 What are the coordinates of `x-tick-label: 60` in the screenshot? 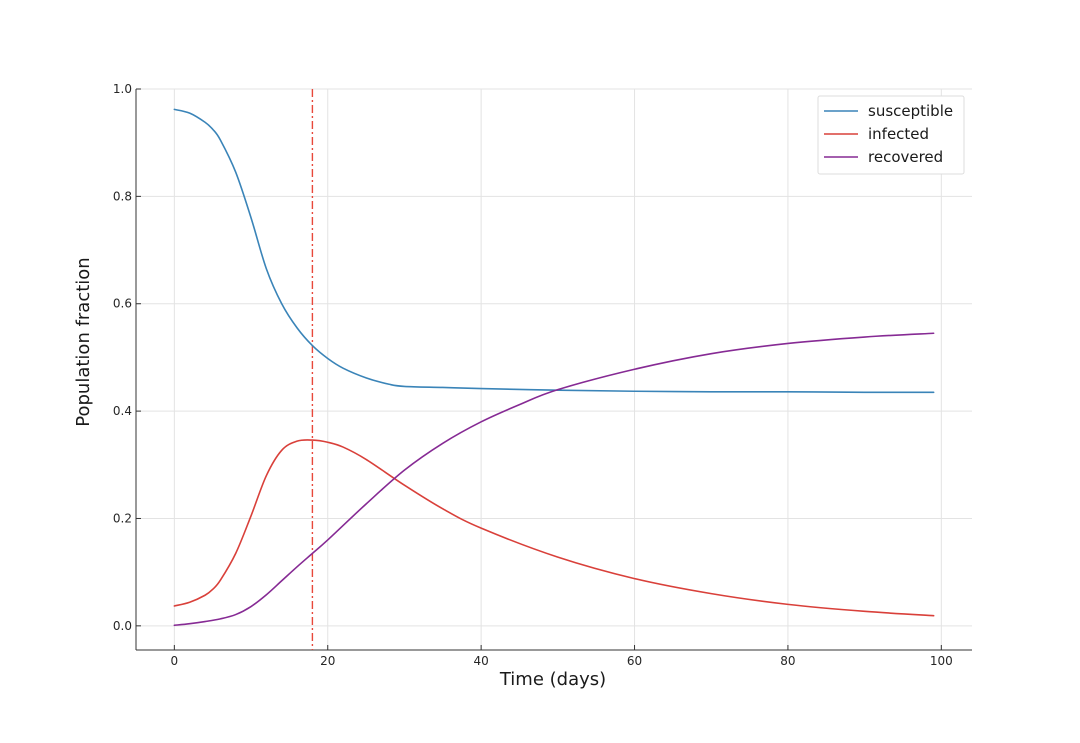 It's located at (634, 661).